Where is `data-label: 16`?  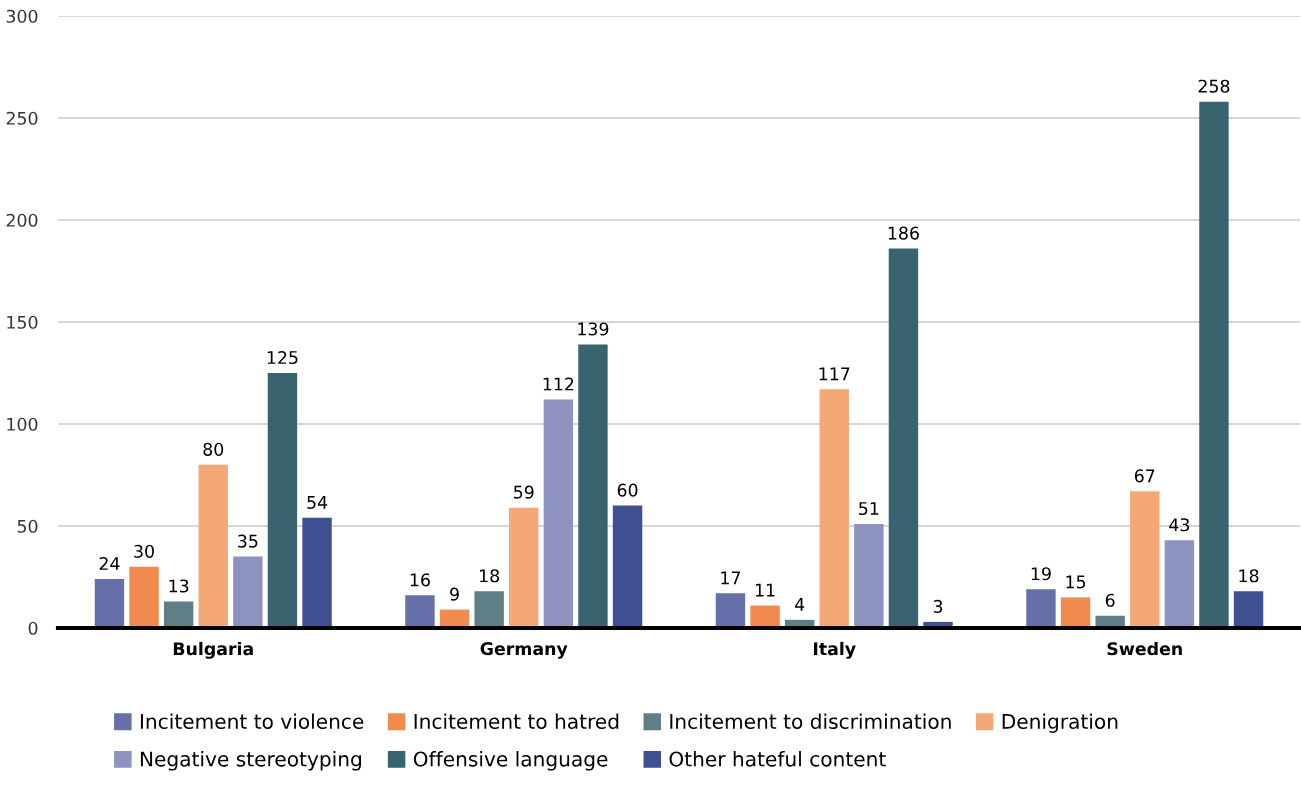
data-label: 16 is located at coordinates (420, 580).